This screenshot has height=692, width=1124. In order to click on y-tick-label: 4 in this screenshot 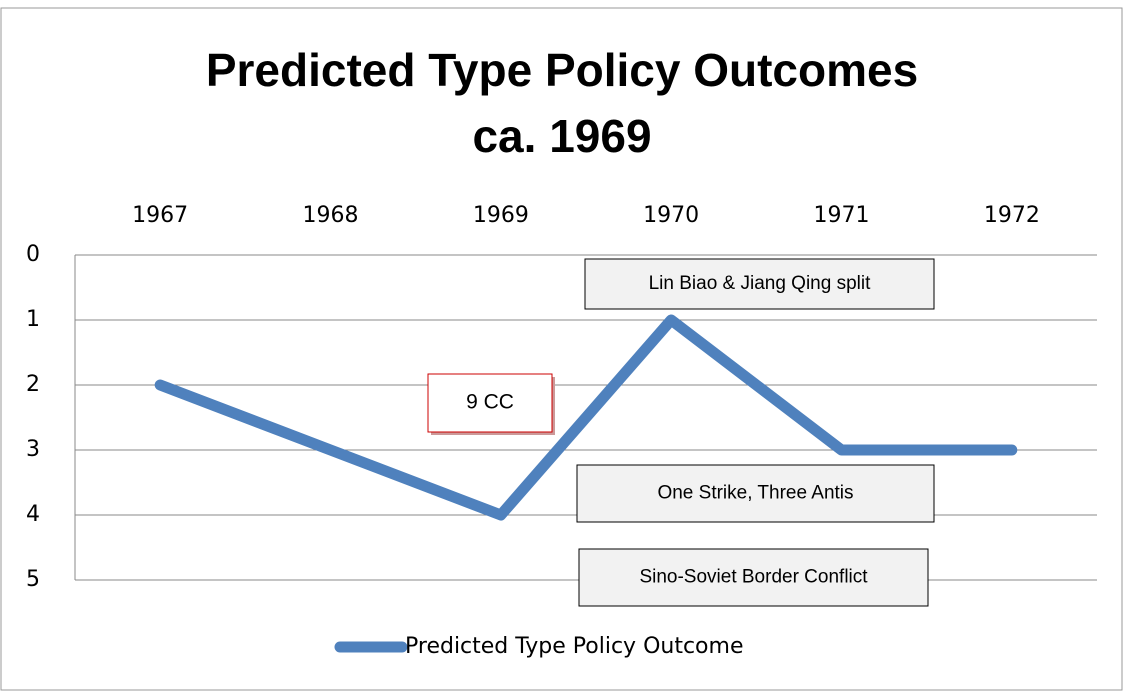, I will do `click(33, 514)`.